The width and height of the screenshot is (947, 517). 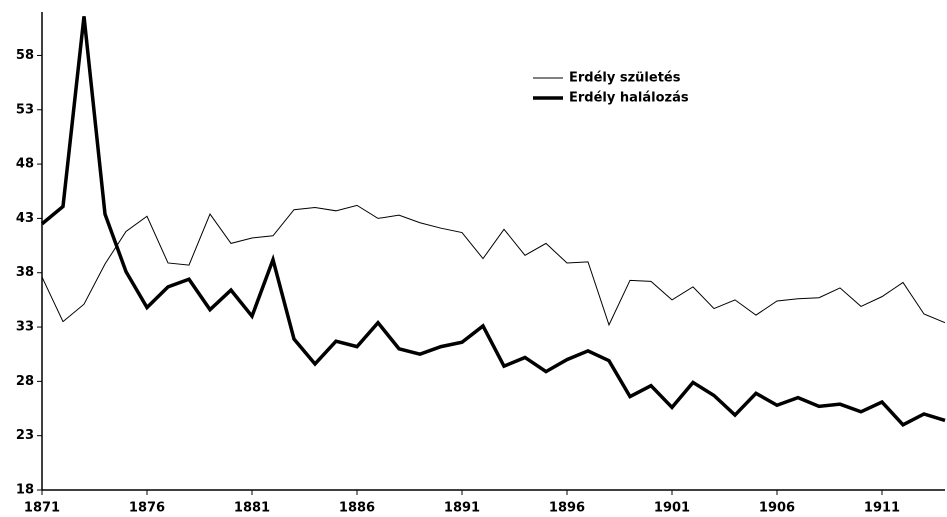 What do you see at coordinates (625, 78) in the screenshot?
I see `legend-label: Erdély születés` at bounding box center [625, 78].